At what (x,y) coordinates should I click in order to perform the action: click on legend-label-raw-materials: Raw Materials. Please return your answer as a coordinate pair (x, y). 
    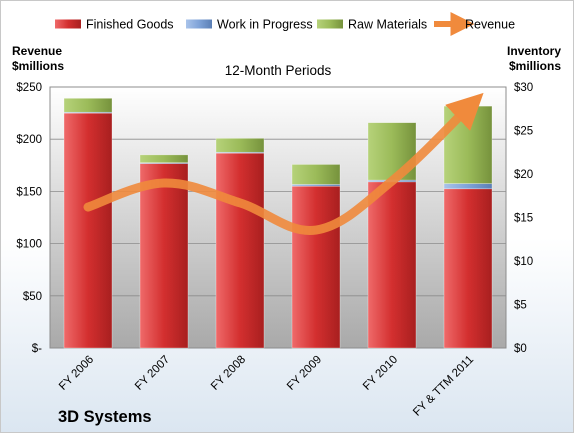
    Looking at the image, I should click on (387, 25).